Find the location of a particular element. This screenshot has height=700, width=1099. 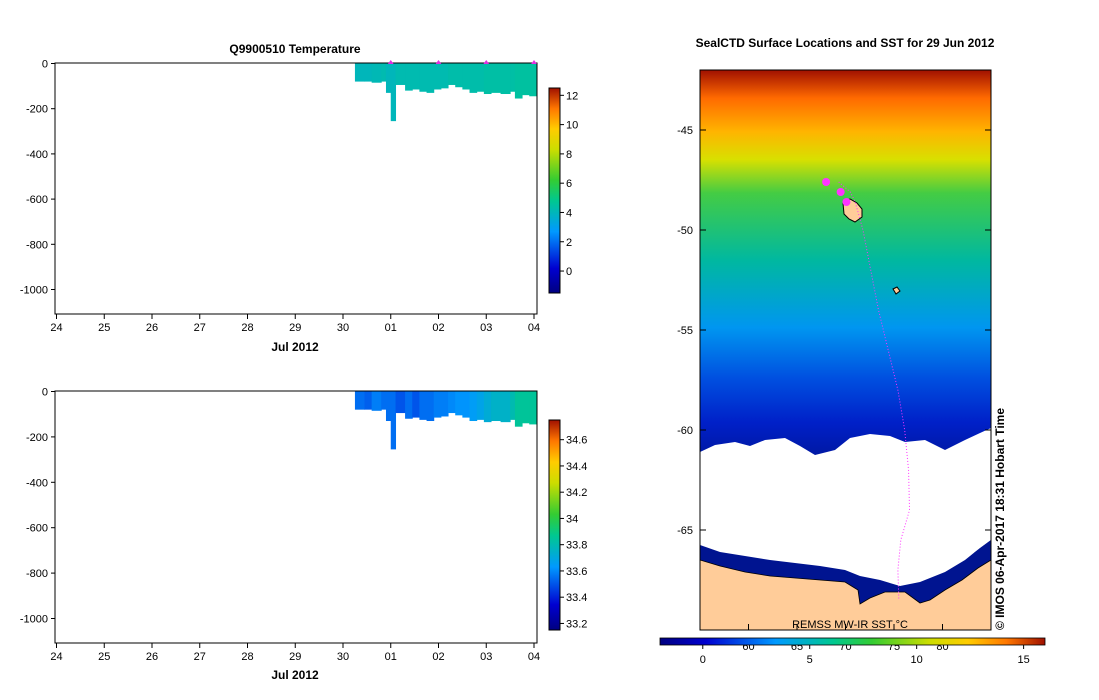

temperature-title: Q9900510 Temperature is located at coordinates (295, 49).